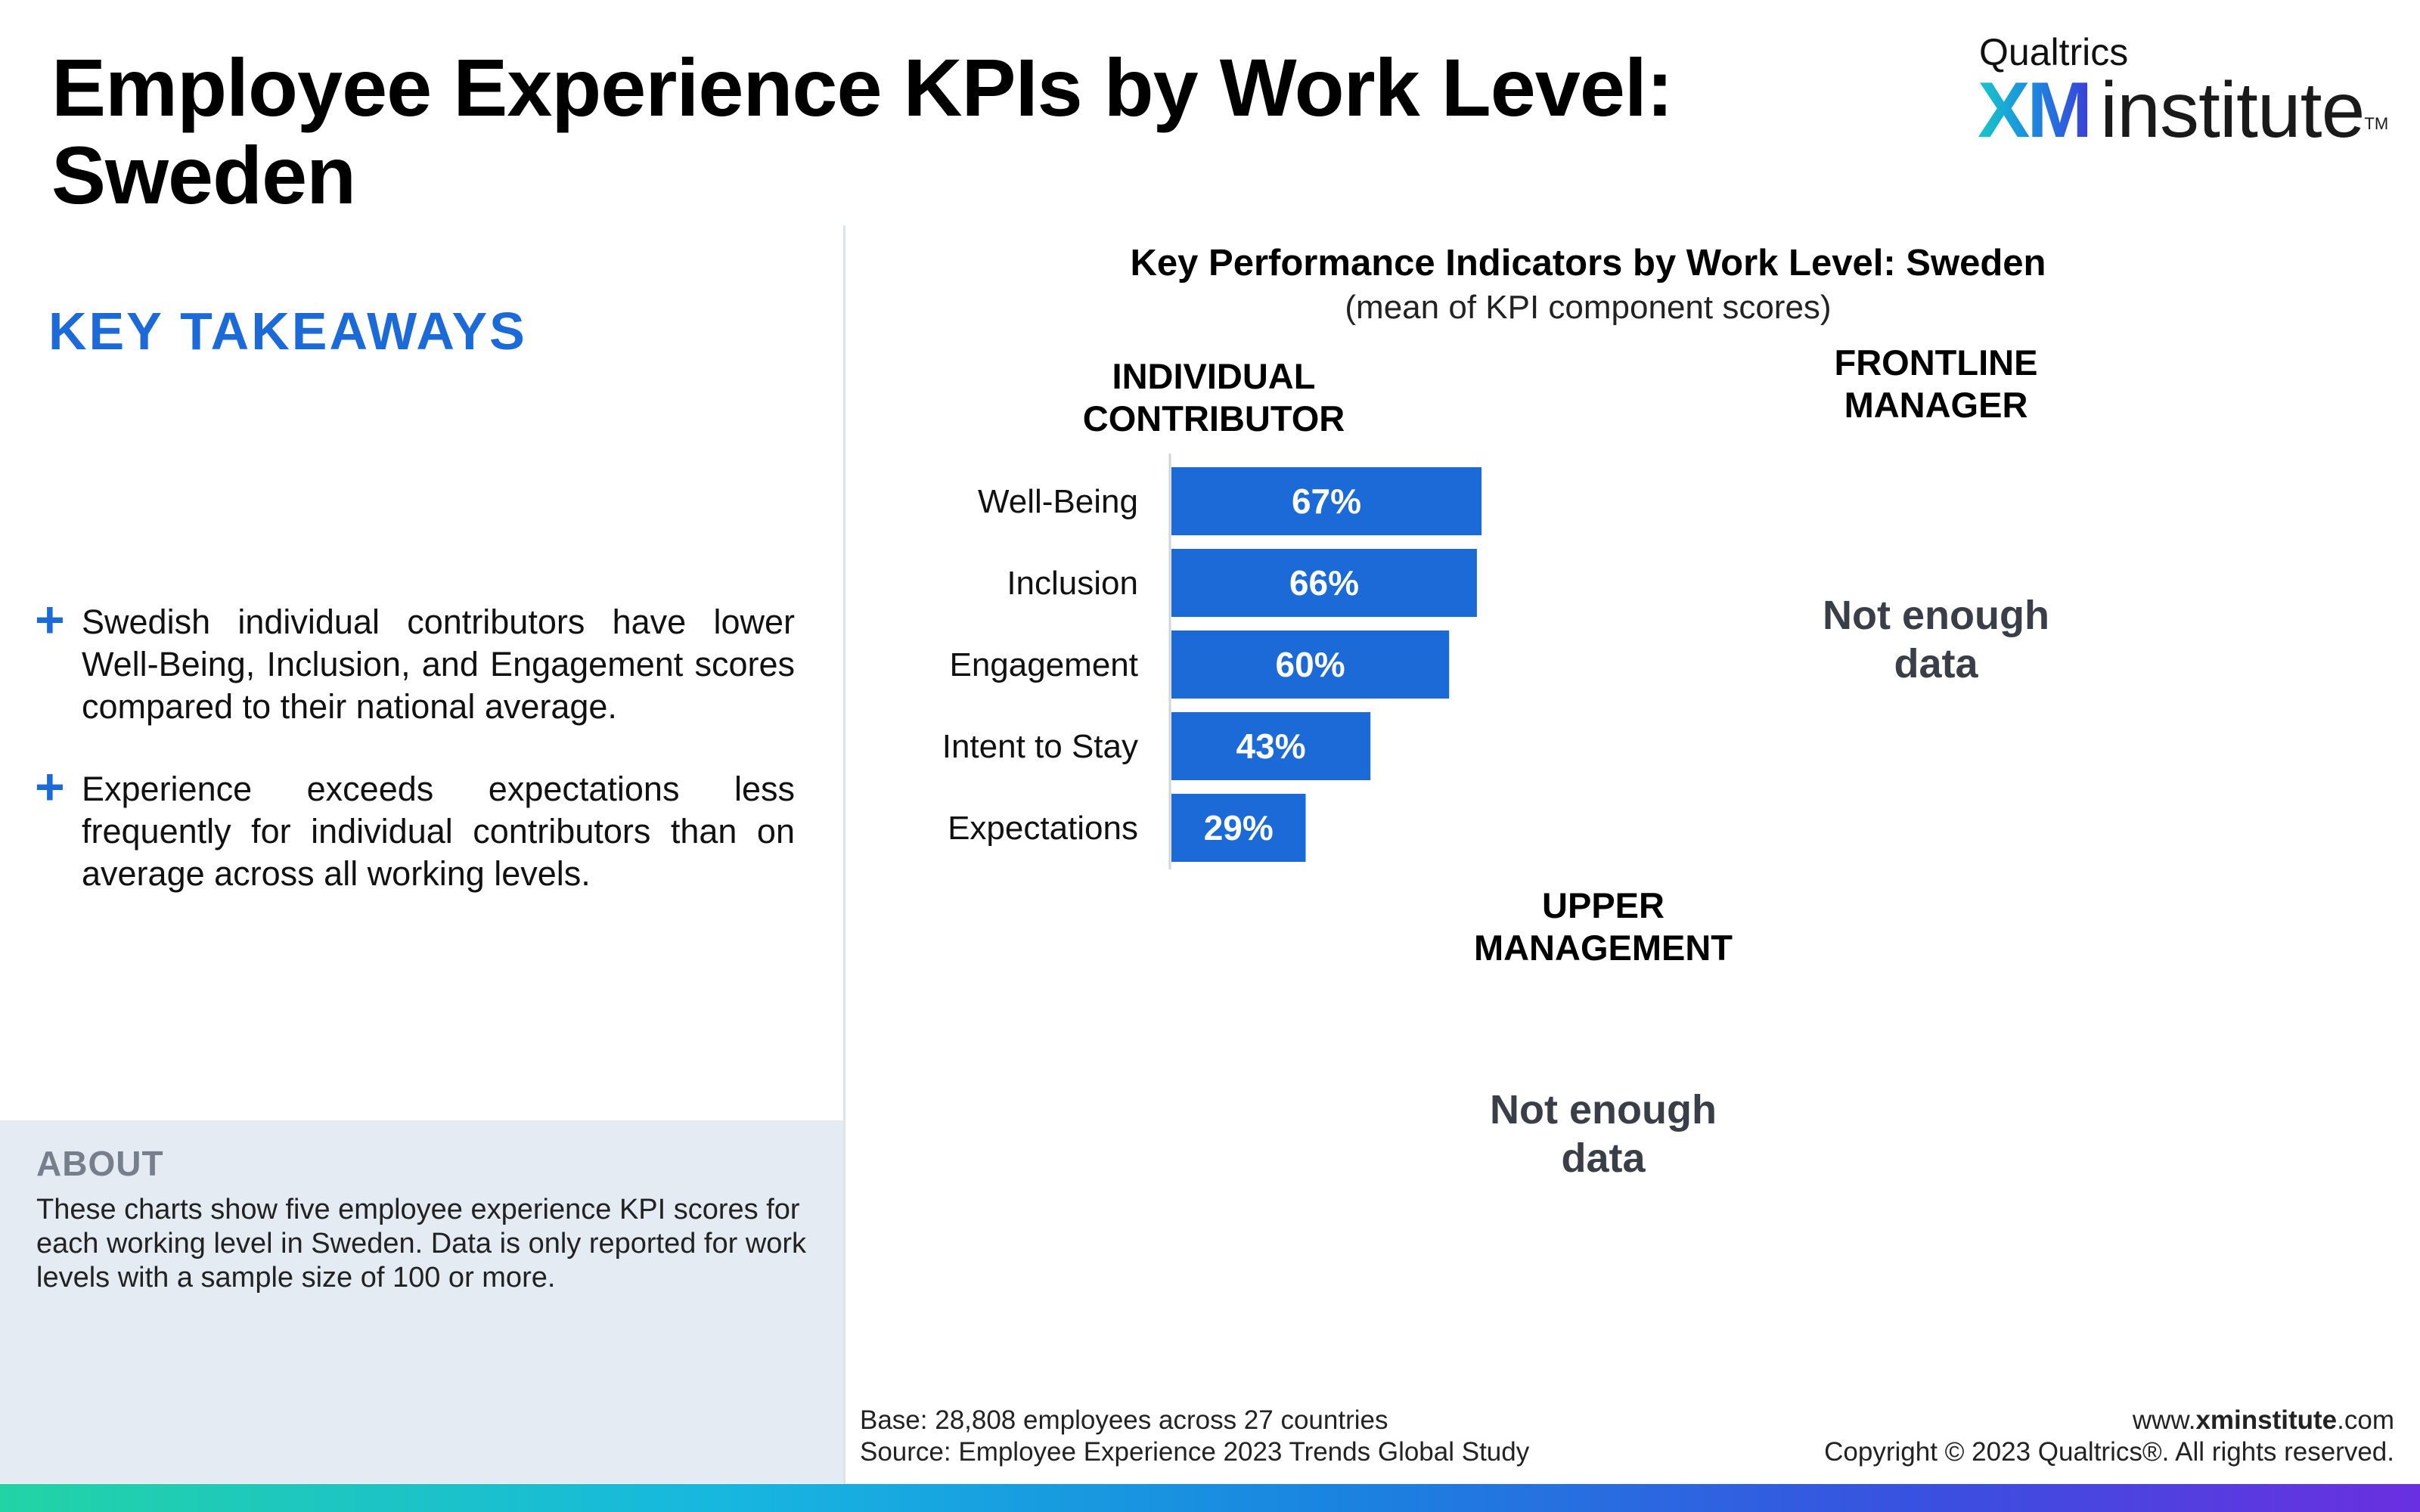  What do you see at coordinates (1588, 307) in the screenshot?
I see `chart-subtitle: (mean of KPI component scores)` at bounding box center [1588, 307].